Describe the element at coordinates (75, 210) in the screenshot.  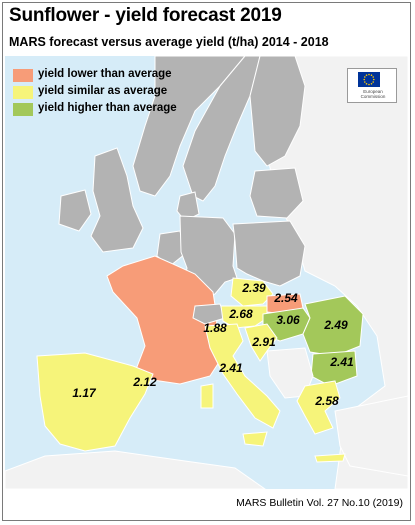
I see `ireland` at that location.